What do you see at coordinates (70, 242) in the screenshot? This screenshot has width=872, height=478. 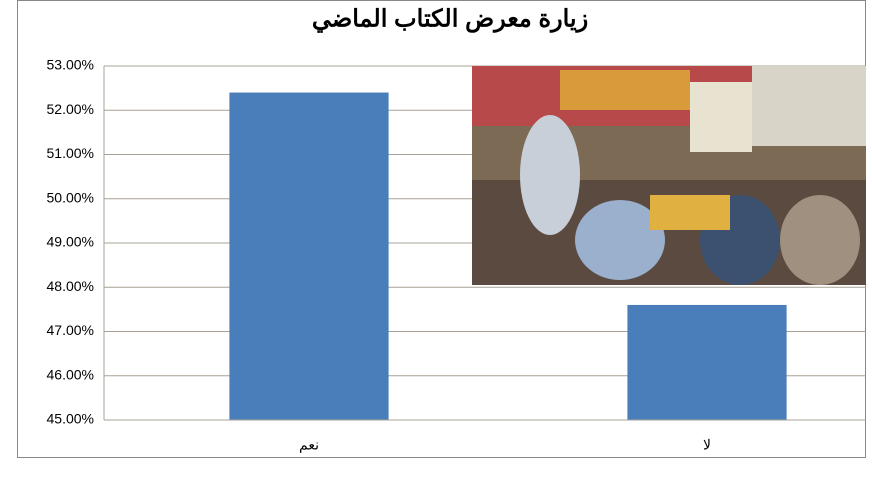 I see `y-tick-label: 49.00%` at bounding box center [70, 242].